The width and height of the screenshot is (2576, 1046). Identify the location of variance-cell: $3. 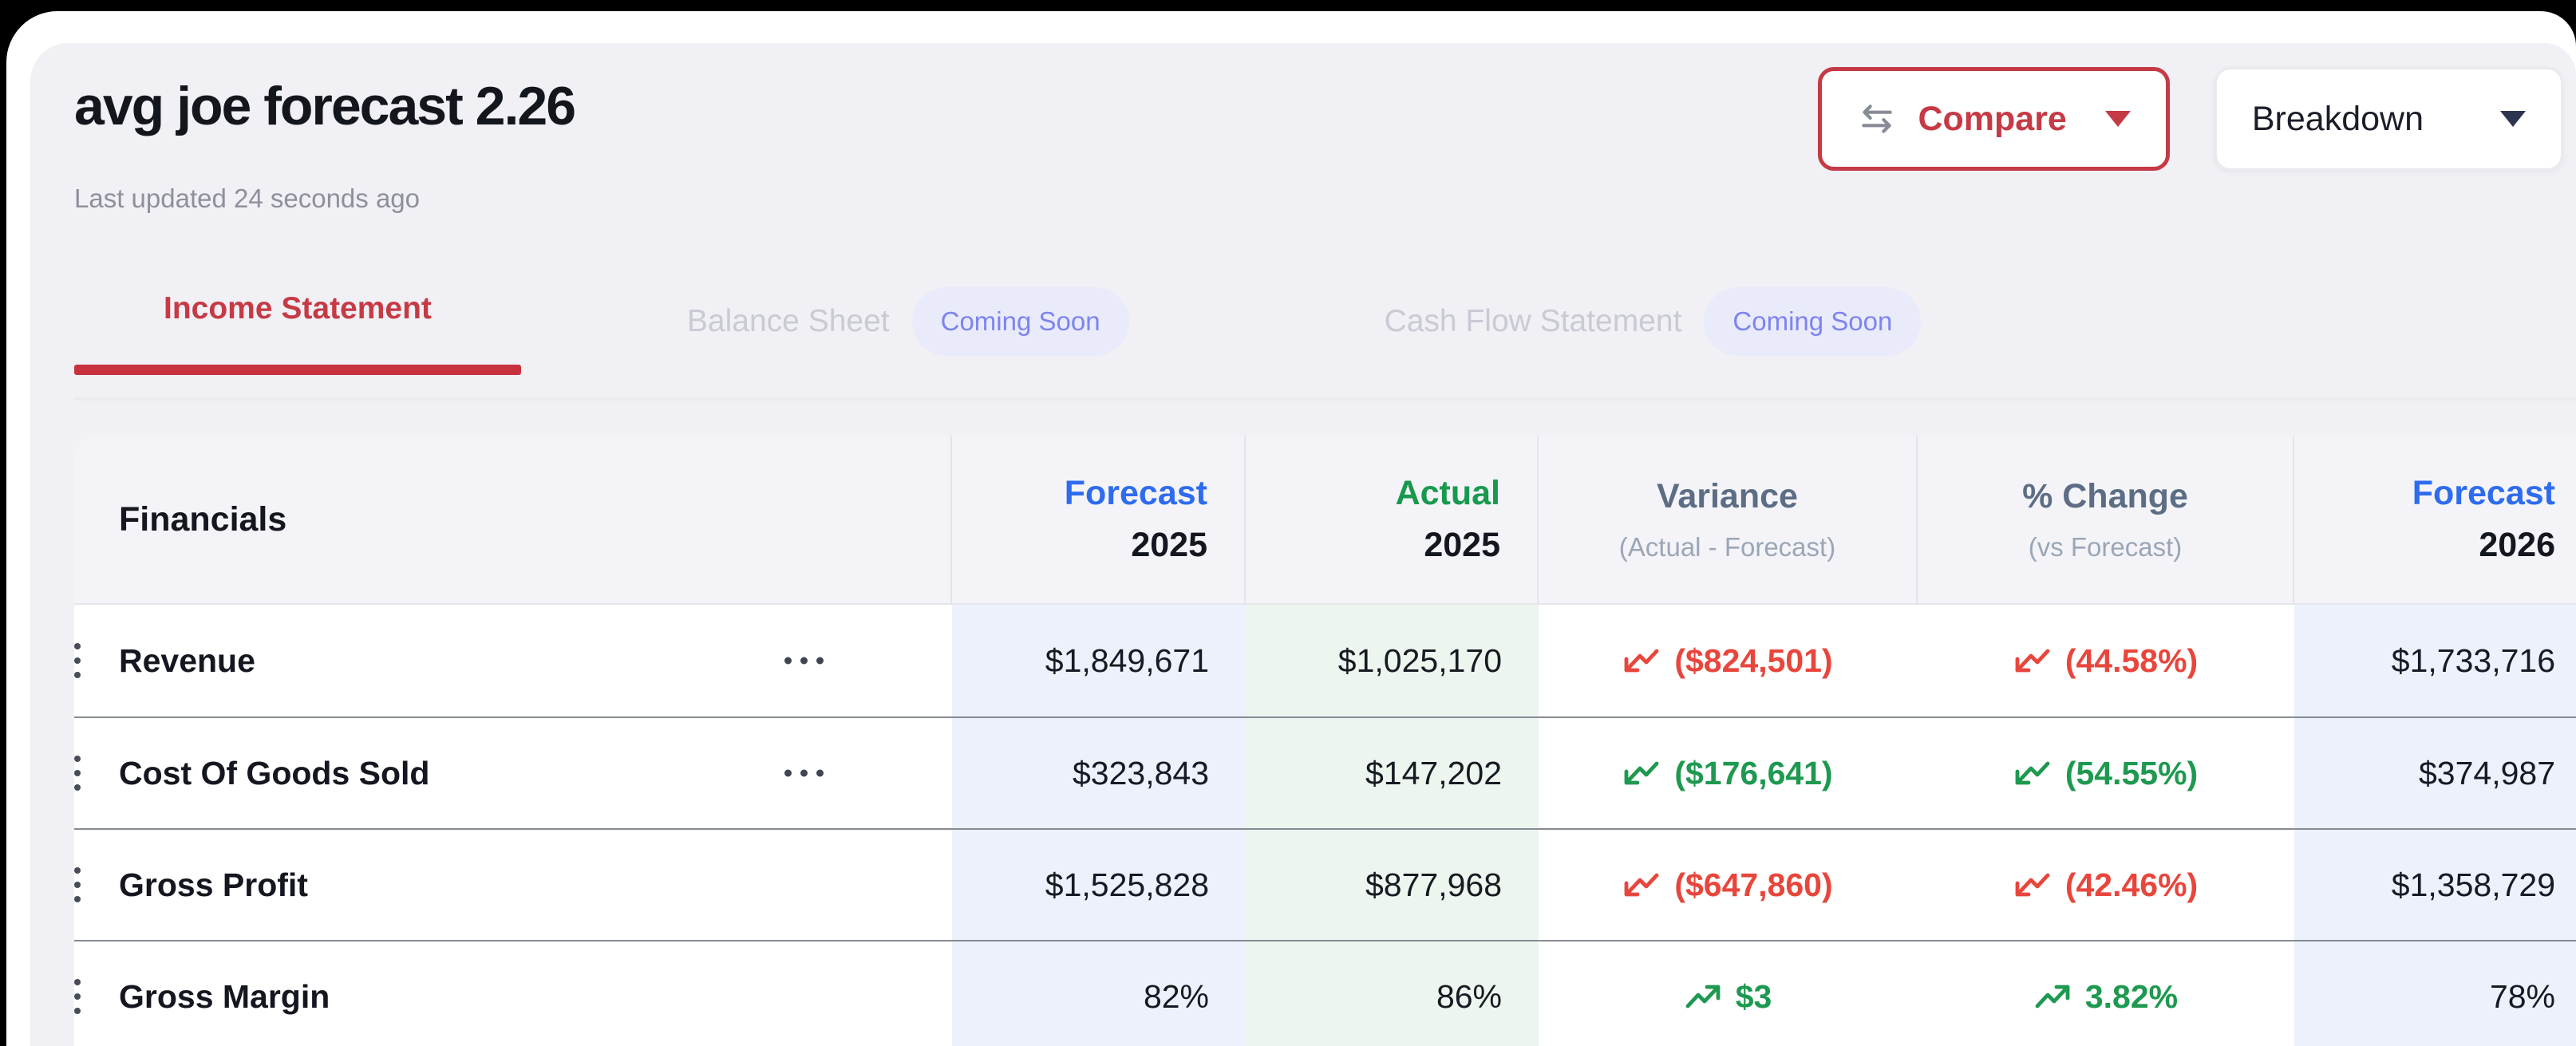
(1728, 993).